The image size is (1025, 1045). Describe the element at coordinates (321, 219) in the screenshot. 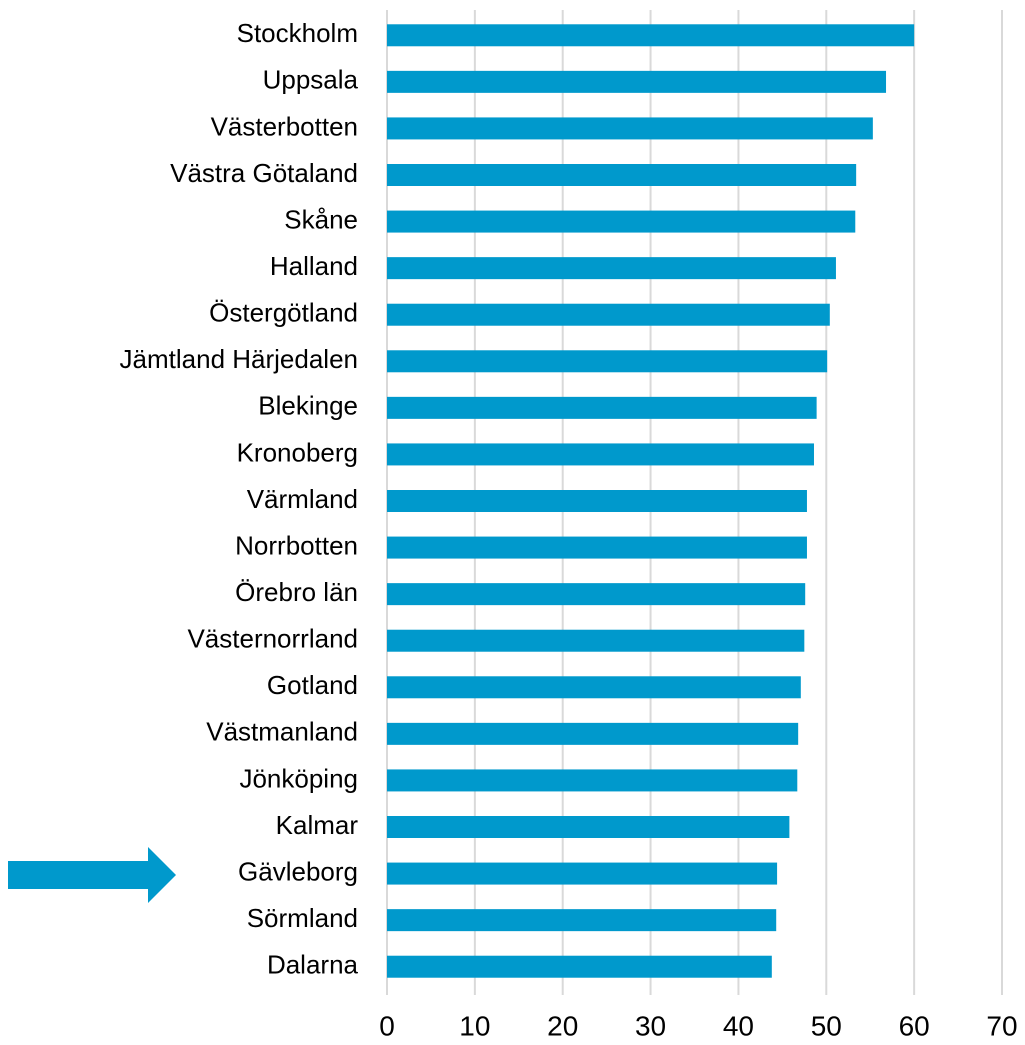

I see `y-tick-label: Skåne` at that location.